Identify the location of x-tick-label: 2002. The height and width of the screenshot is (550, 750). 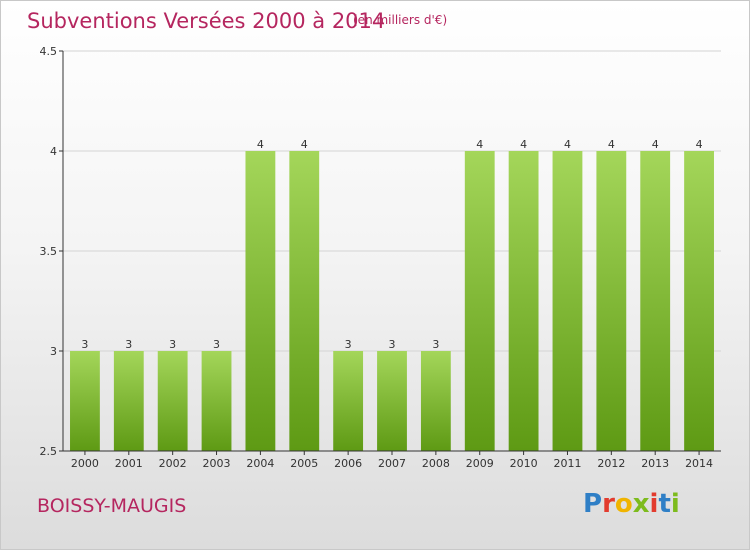
(173, 463).